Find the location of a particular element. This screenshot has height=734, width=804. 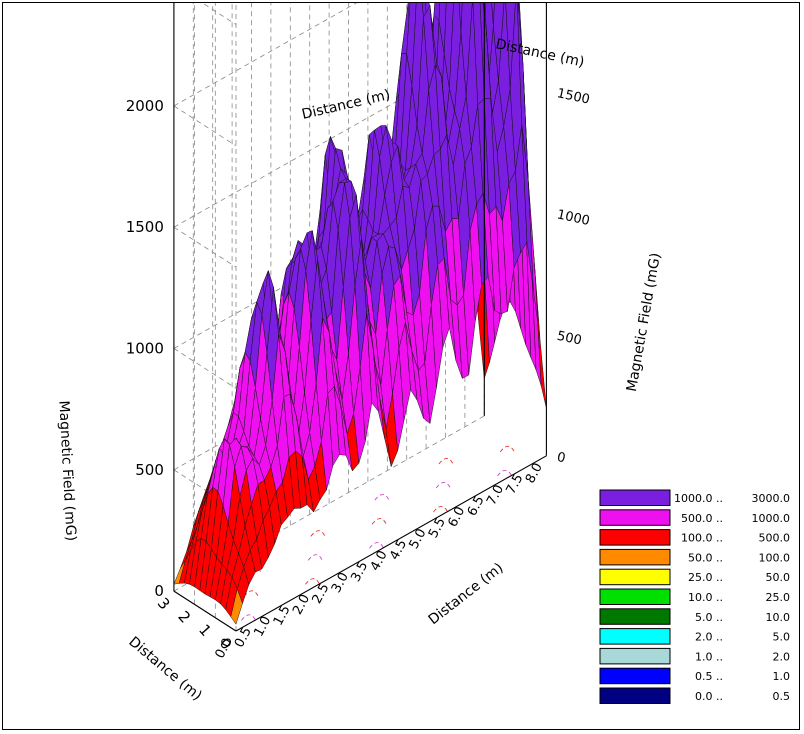

legend-label-high: 500.0 is located at coordinates (775, 538).